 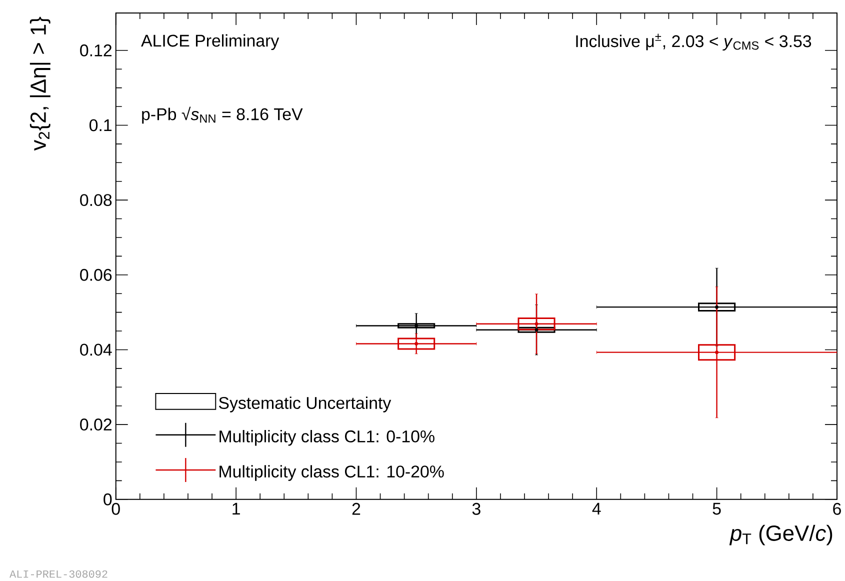 I want to click on text: ALI-PREL-308092, so click(x=59, y=574).